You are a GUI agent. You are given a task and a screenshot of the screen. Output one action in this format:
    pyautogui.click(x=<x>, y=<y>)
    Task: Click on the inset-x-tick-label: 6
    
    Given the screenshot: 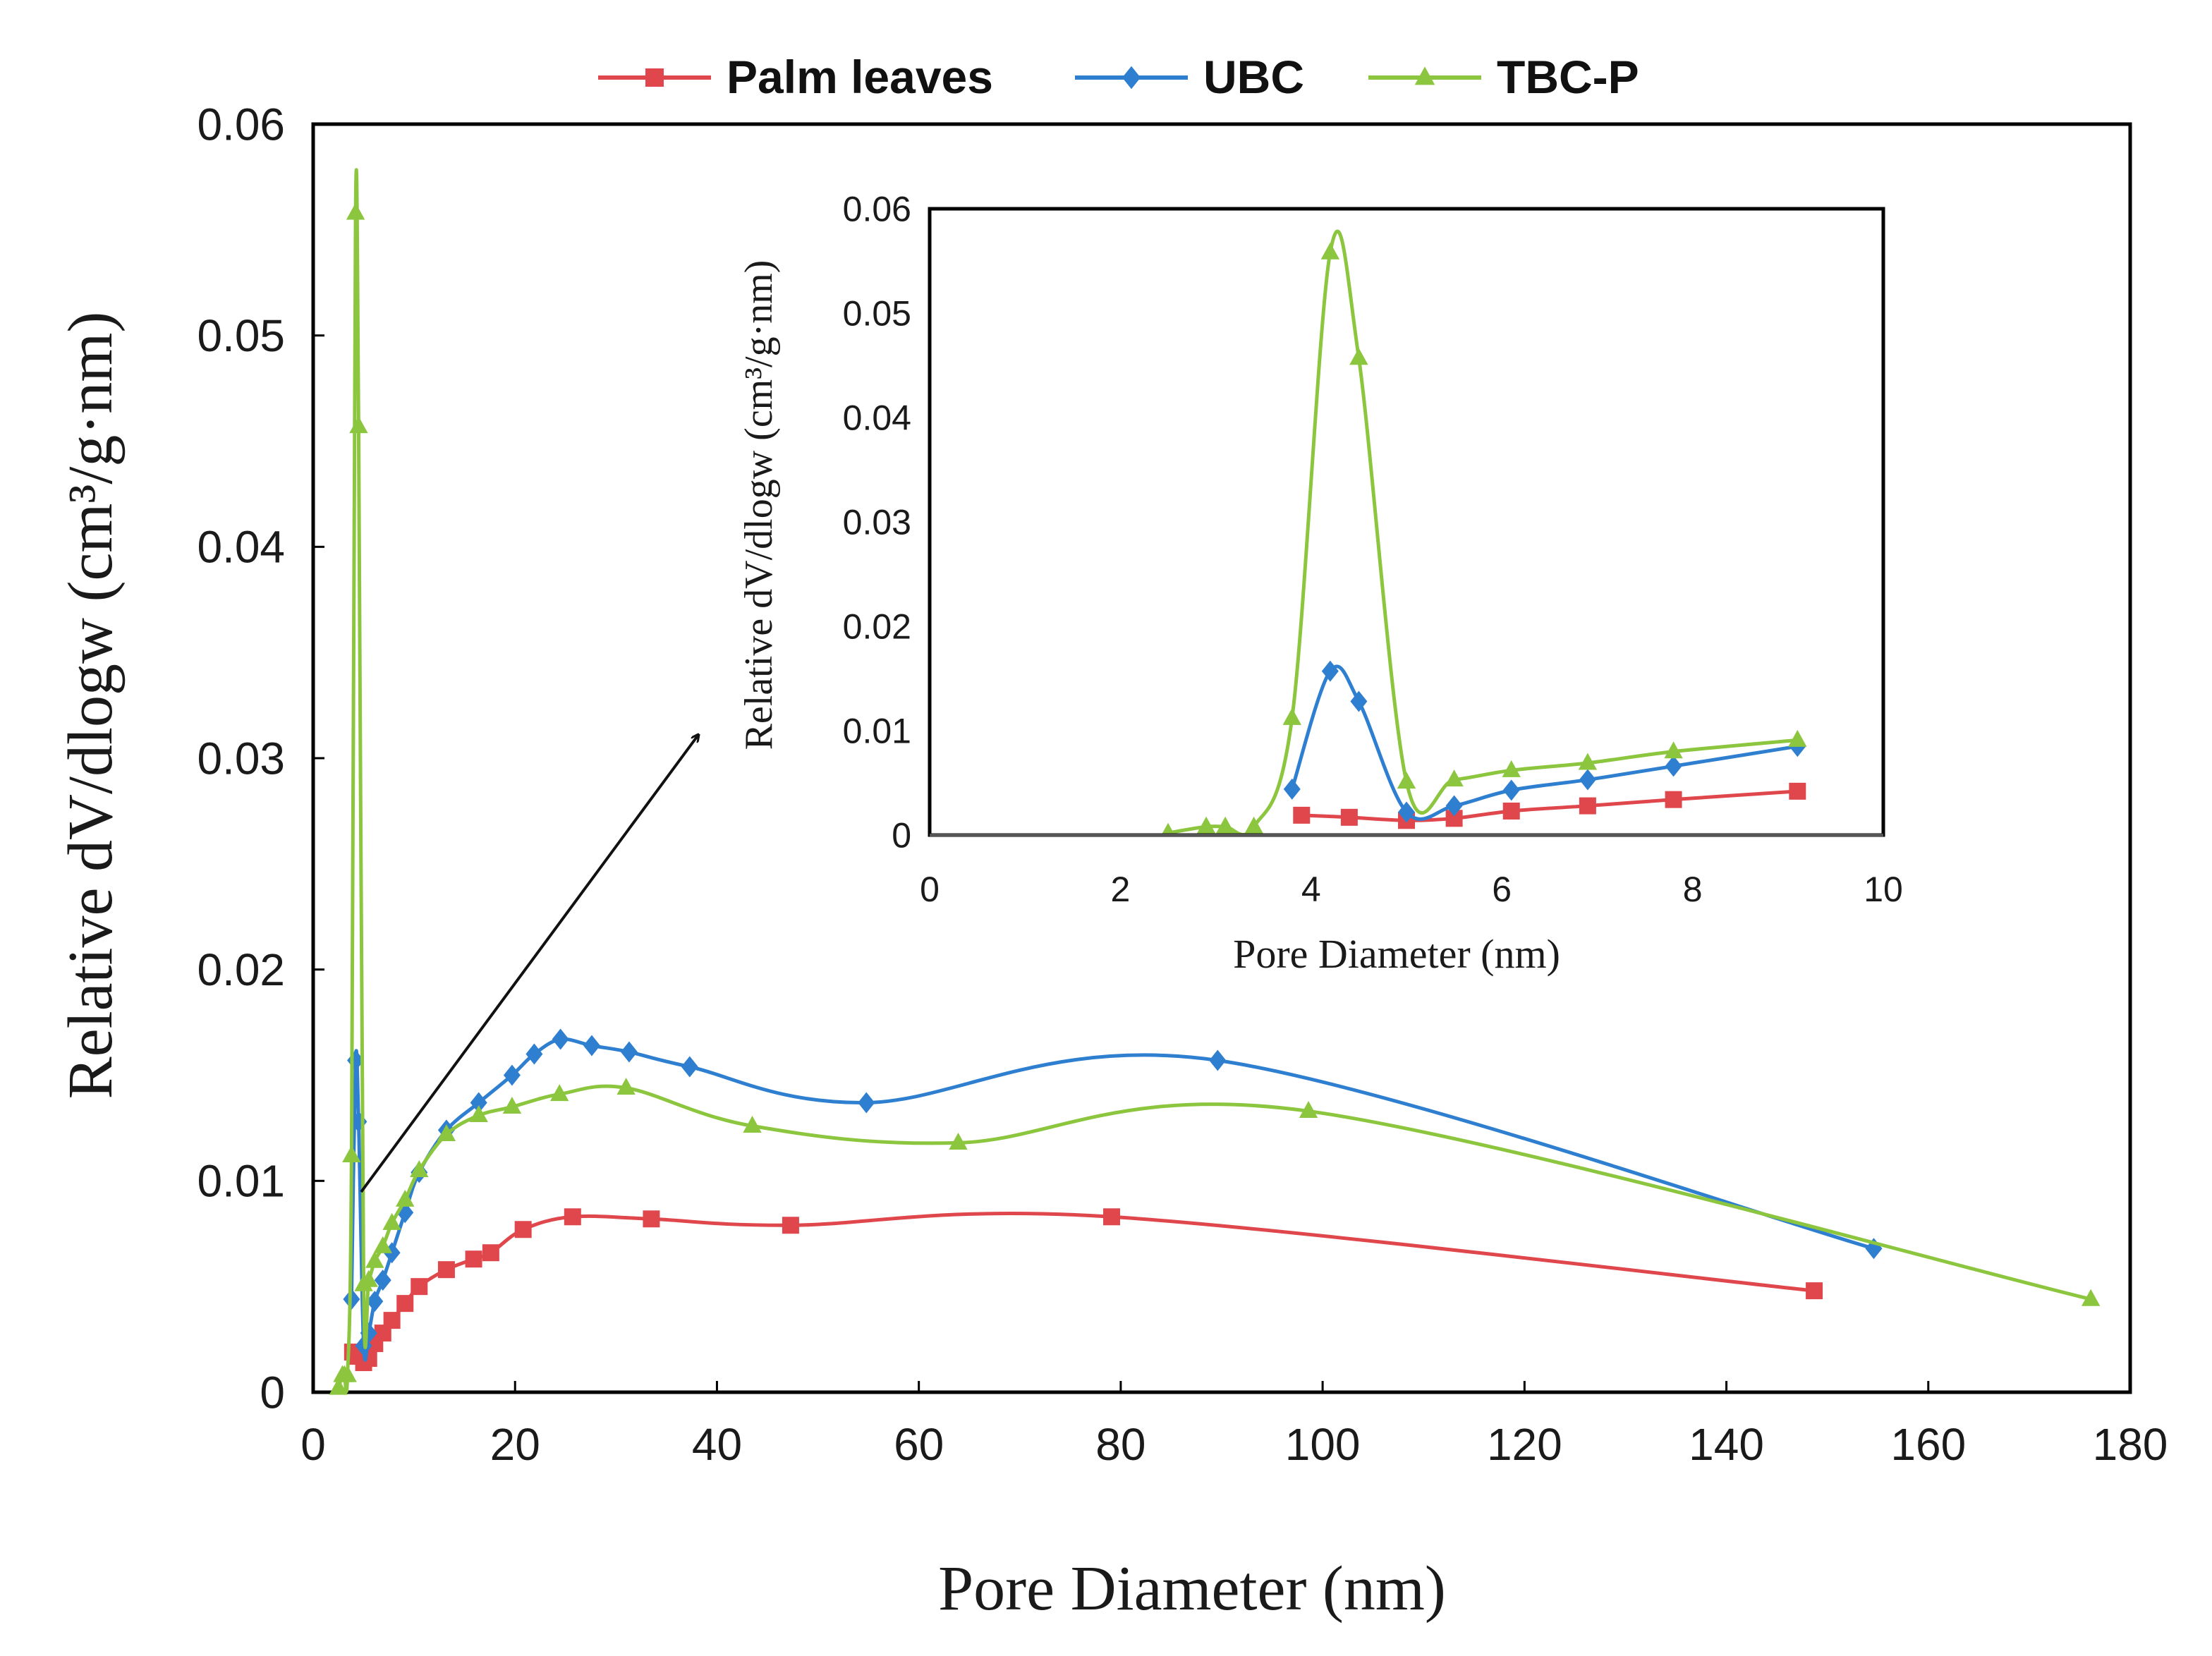 What is the action you would take?
    pyautogui.click(x=1502, y=890)
    